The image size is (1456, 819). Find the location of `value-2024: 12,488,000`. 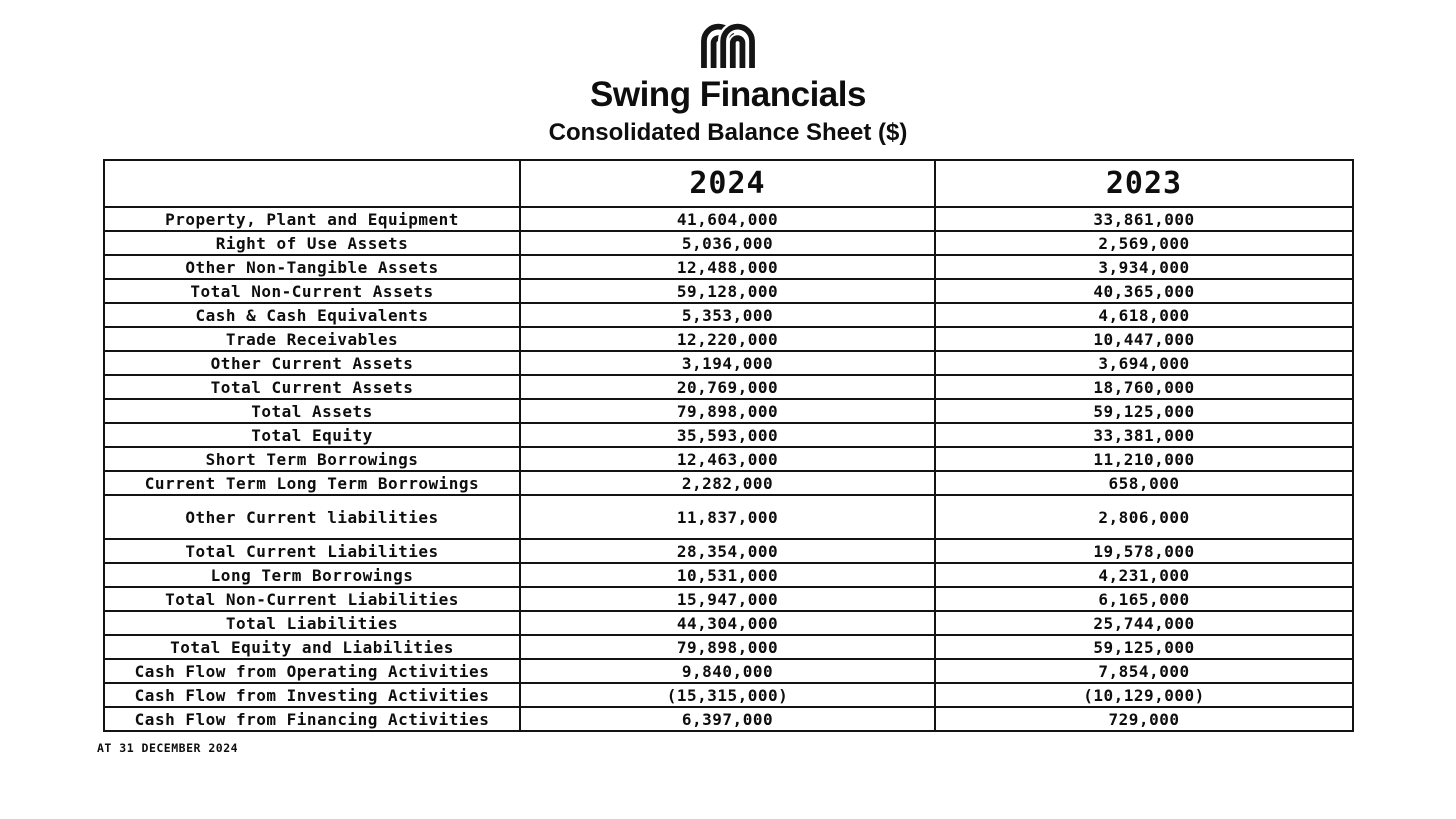

value-2024: 12,488,000 is located at coordinates (727, 267).